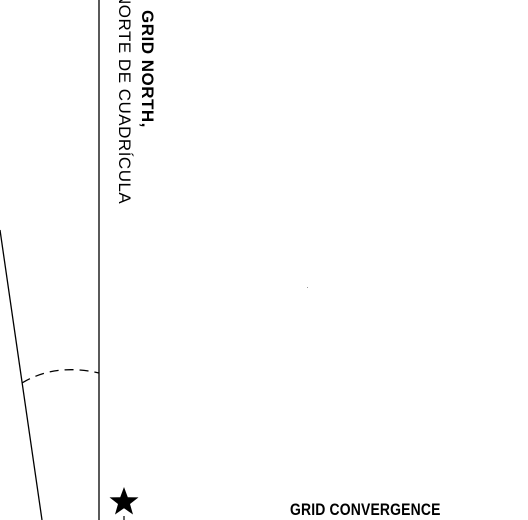  Describe the element at coordinates (147, 69) in the screenshot. I see `grid-north-label: GRID NORTH,` at that location.